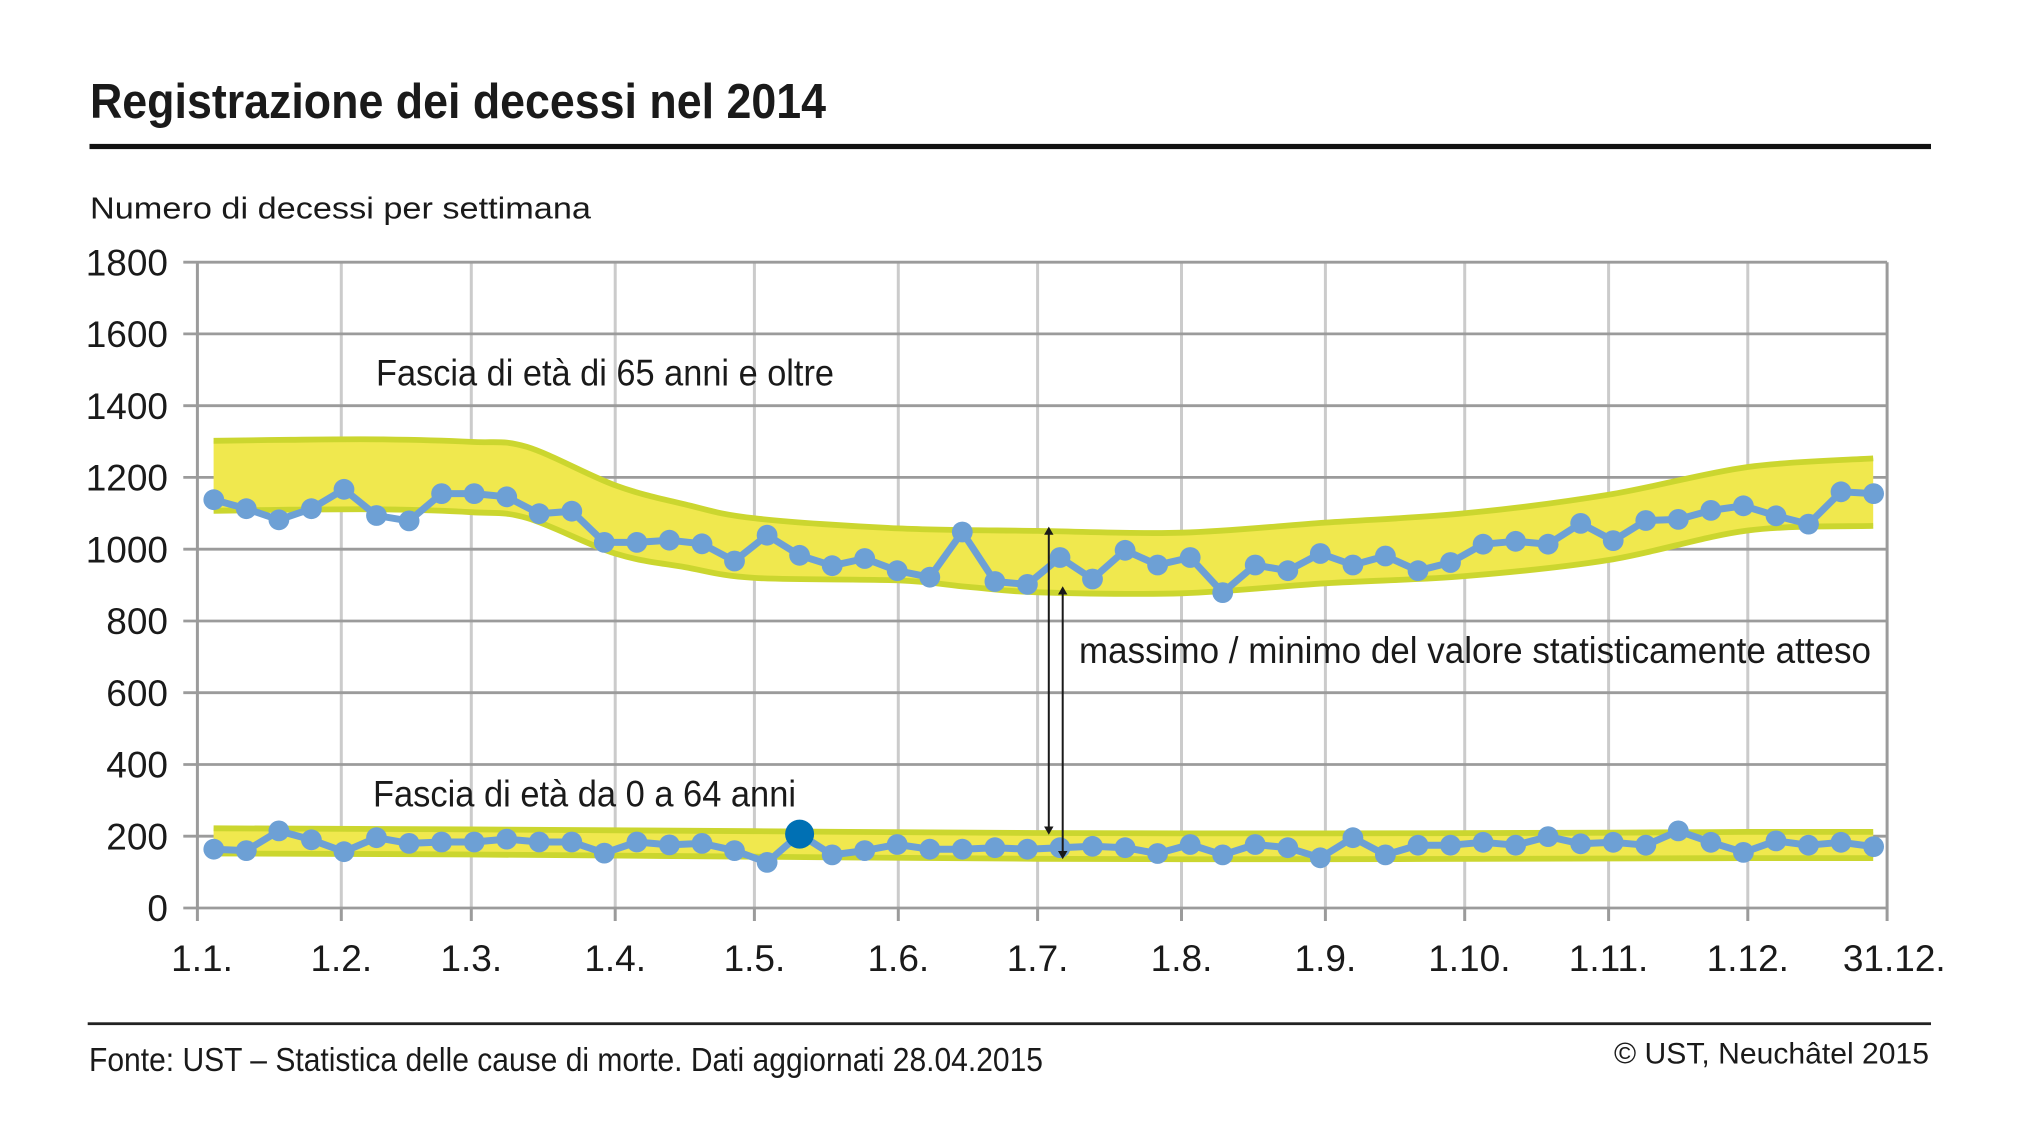 This screenshot has height=1141, width=2019. Describe the element at coordinates (127, 334) in the screenshot. I see `svg-text: 1600` at that location.